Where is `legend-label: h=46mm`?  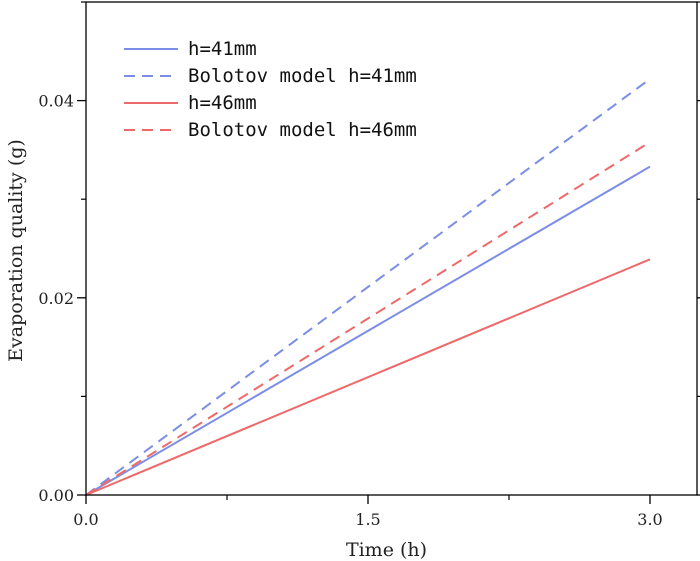
legend-label: h=46mm is located at coordinates (222, 103).